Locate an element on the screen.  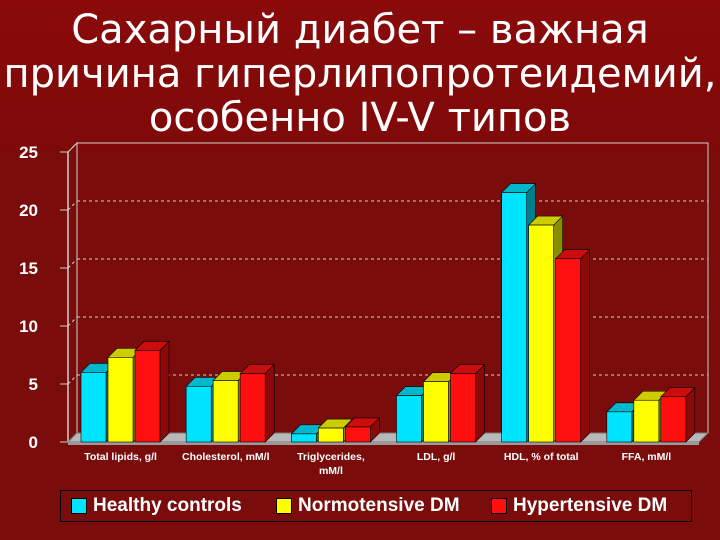
x-tick-label: Triglycerides, is located at coordinates (331, 457).